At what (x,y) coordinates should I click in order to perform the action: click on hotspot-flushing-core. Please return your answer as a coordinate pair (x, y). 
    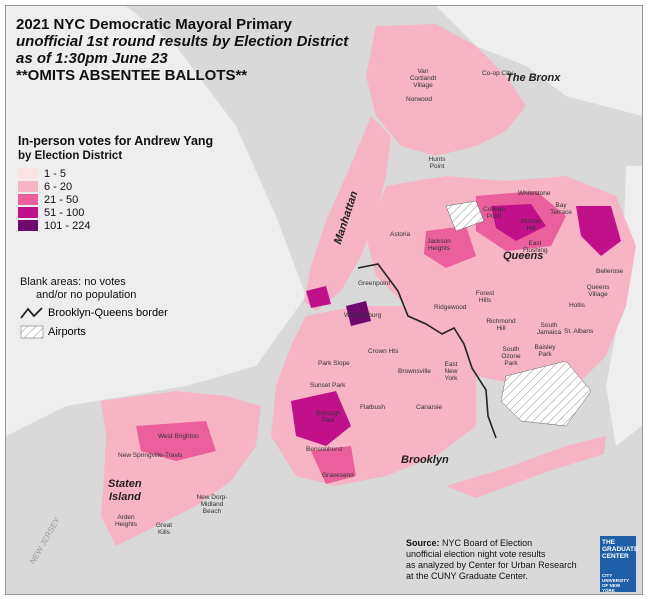
    Looking at the image, I should click on (518, 222).